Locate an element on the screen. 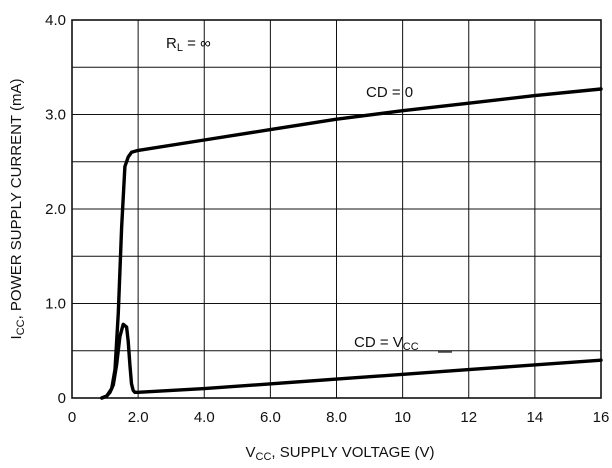 This screenshot has height=468, width=612. x-tick-label: 8.0 is located at coordinates (336, 417).